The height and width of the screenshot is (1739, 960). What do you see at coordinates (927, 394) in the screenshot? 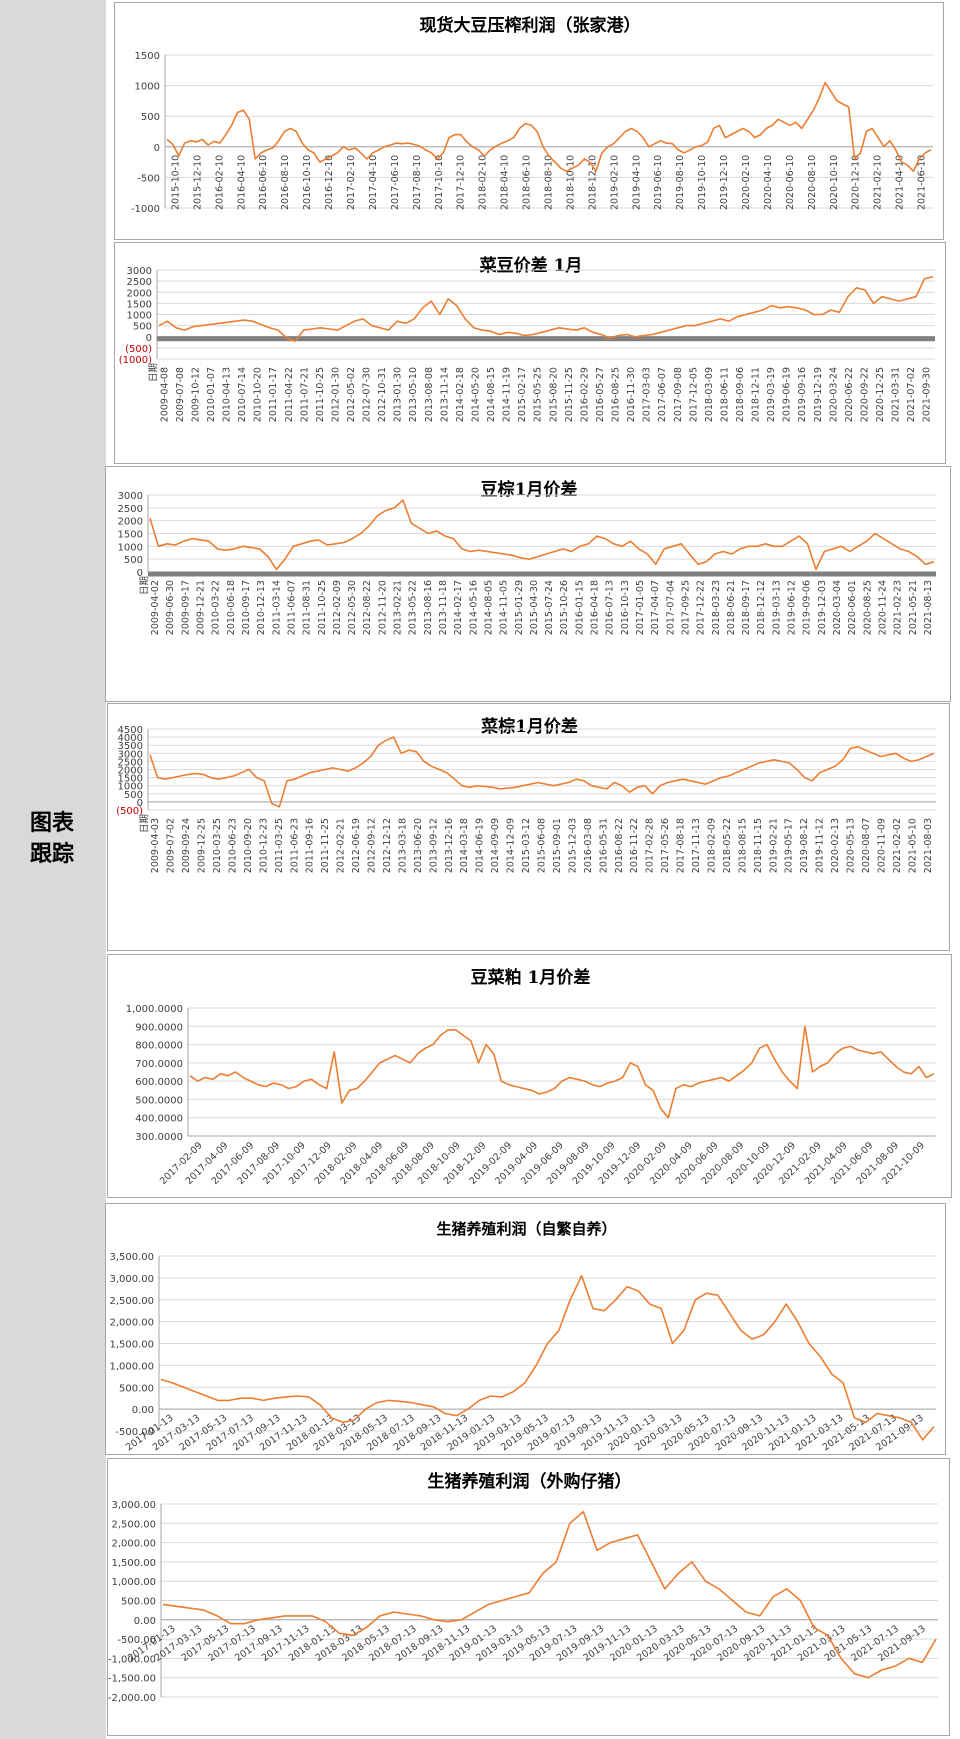
I see `x-tick-label: 2021-09-30` at bounding box center [927, 394].